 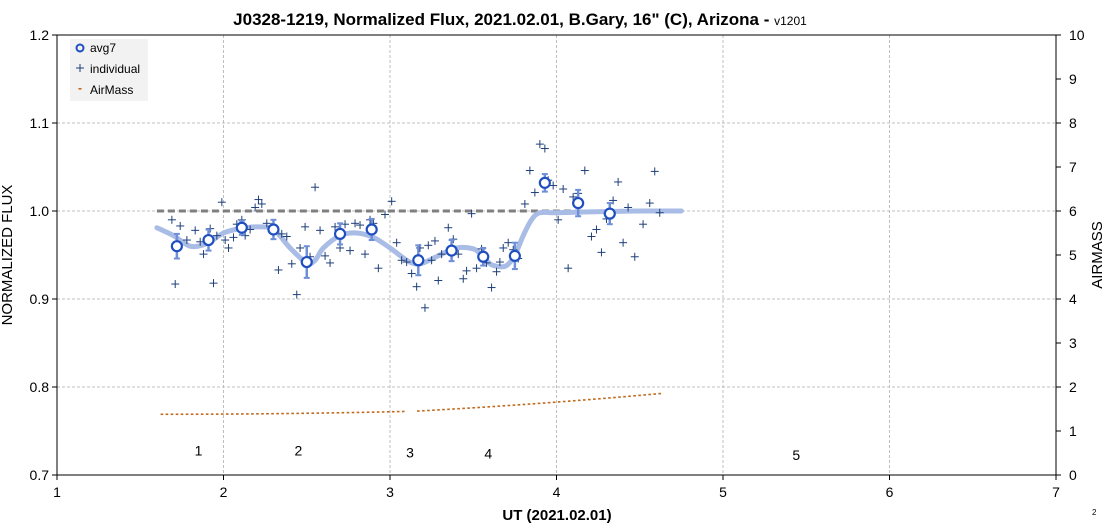 I want to click on y2-tick-label: 8, so click(x=1073, y=123).